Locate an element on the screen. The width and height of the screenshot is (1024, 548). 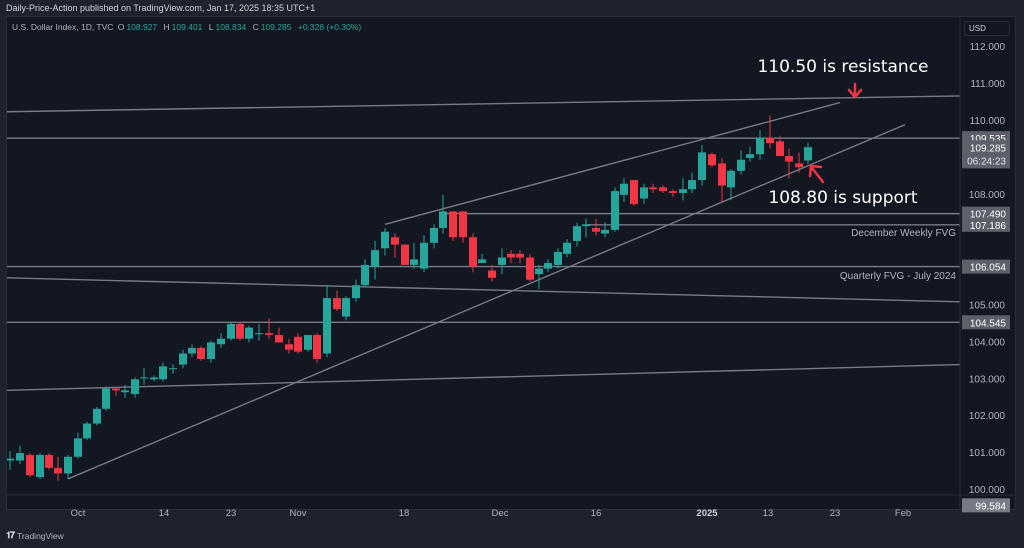
price-tick-label: 108.000 is located at coordinates (987, 195).